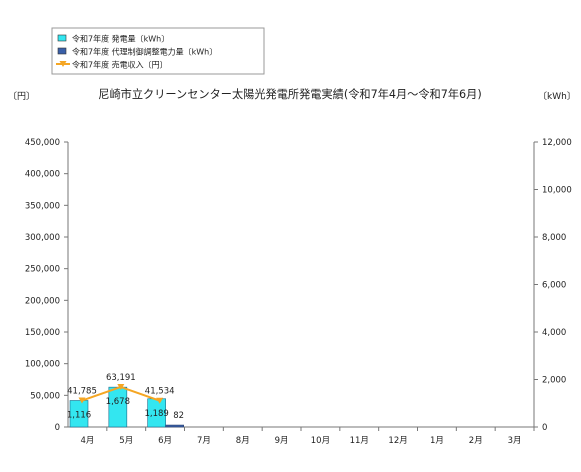  Describe the element at coordinates (42, 143) in the screenshot. I see `left-tick-label: 450,000` at that location.